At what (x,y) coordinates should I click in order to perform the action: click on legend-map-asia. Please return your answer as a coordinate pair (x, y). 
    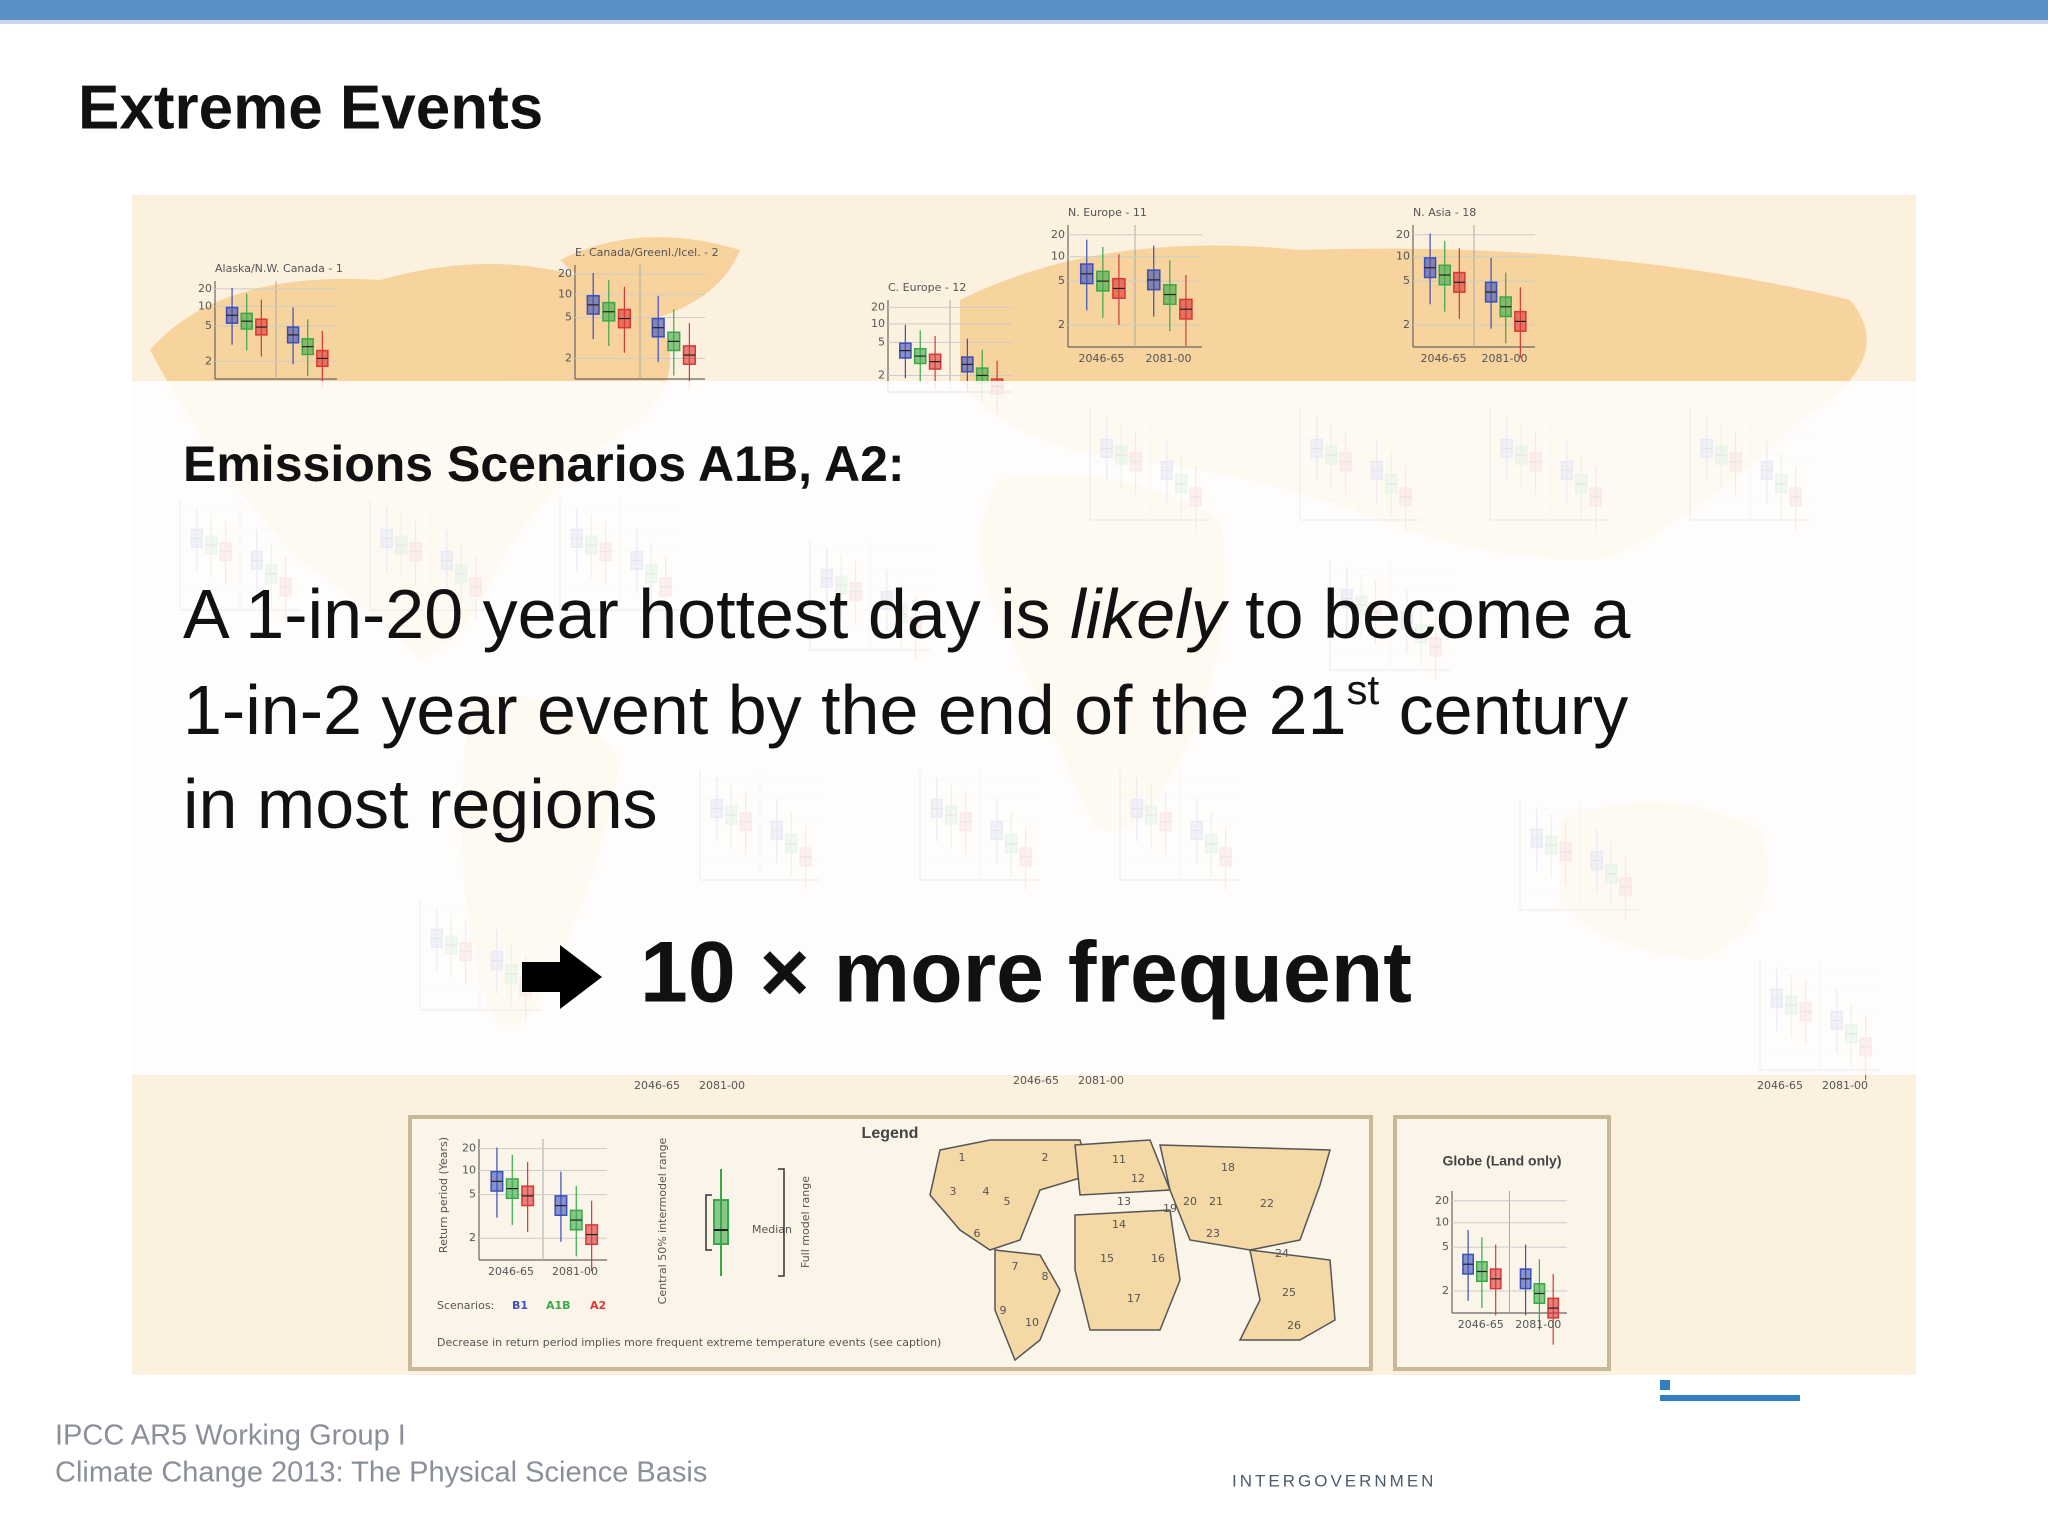
    Looking at the image, I should click on (1245, 1197).